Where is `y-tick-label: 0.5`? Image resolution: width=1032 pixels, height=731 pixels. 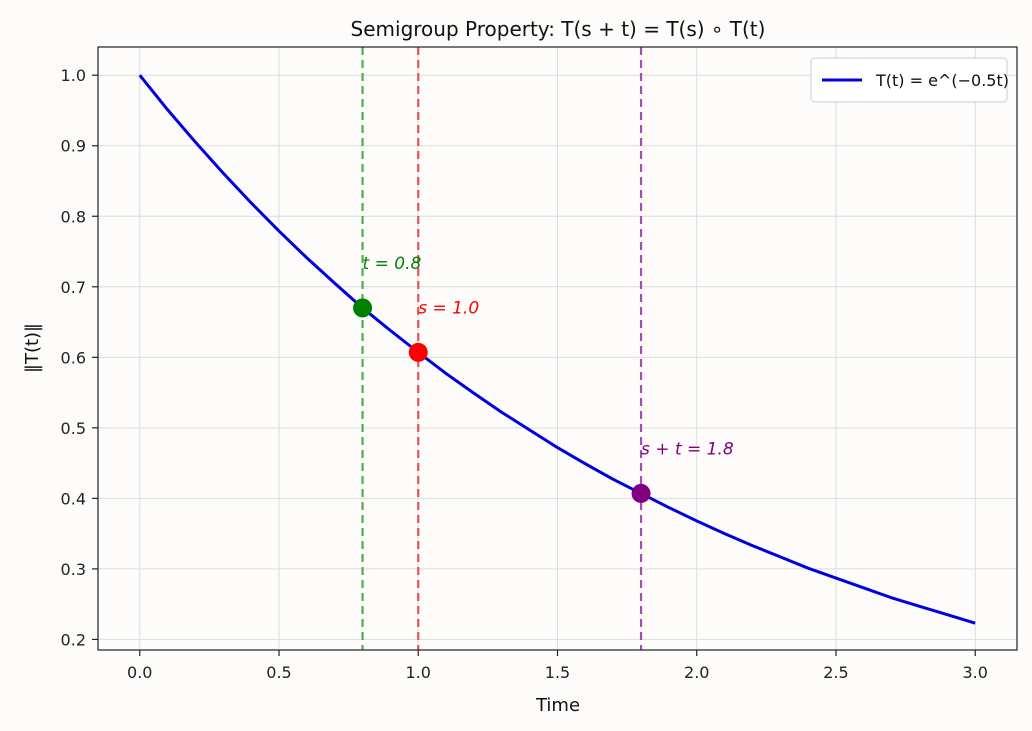
y-tick-label: 0.5 is located at coordinates (73, 428).